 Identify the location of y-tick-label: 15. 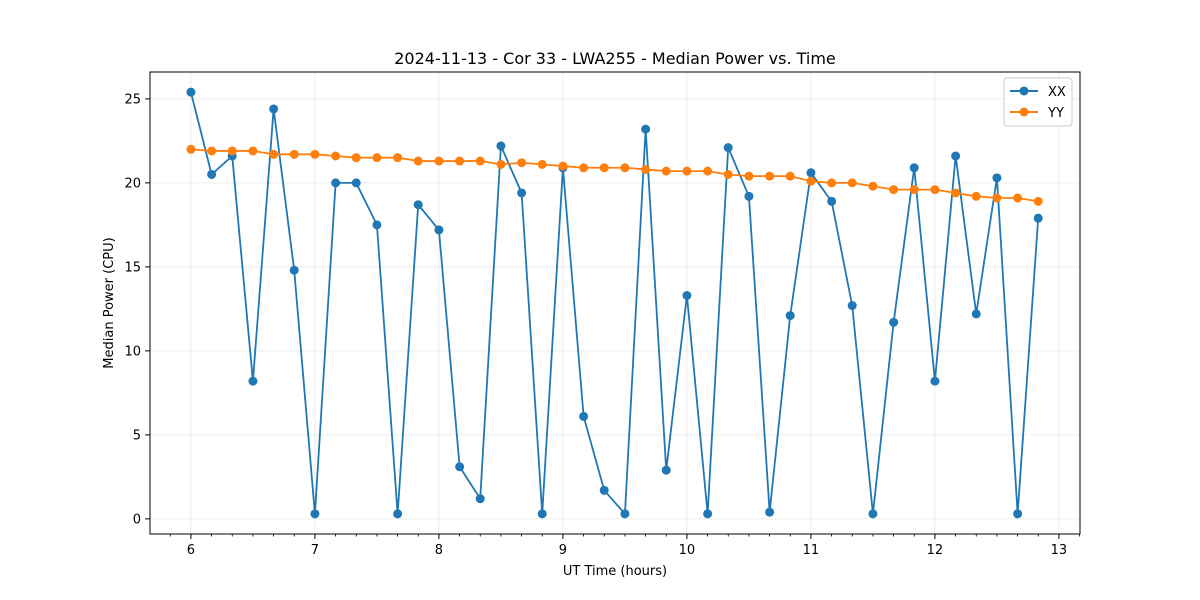
(132, 267).